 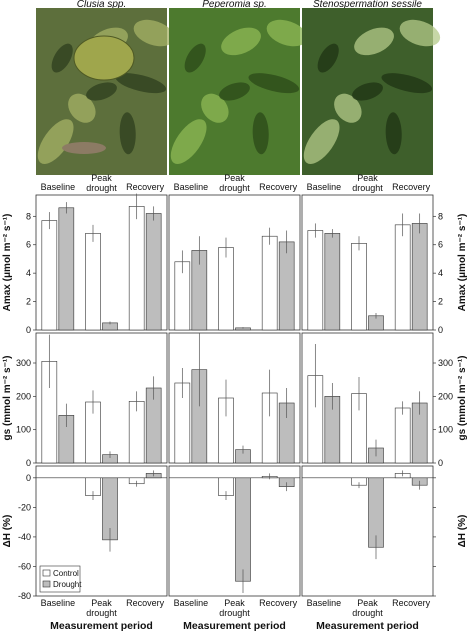 I want to click on top-category-1-0: Baseline, so click(x=191, y=187).